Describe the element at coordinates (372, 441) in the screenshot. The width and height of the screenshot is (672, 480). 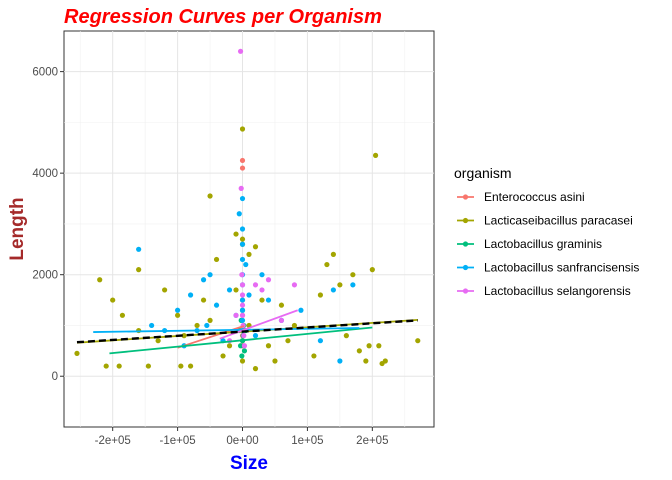
I see `x-tick-label: 2e+05` at that location.